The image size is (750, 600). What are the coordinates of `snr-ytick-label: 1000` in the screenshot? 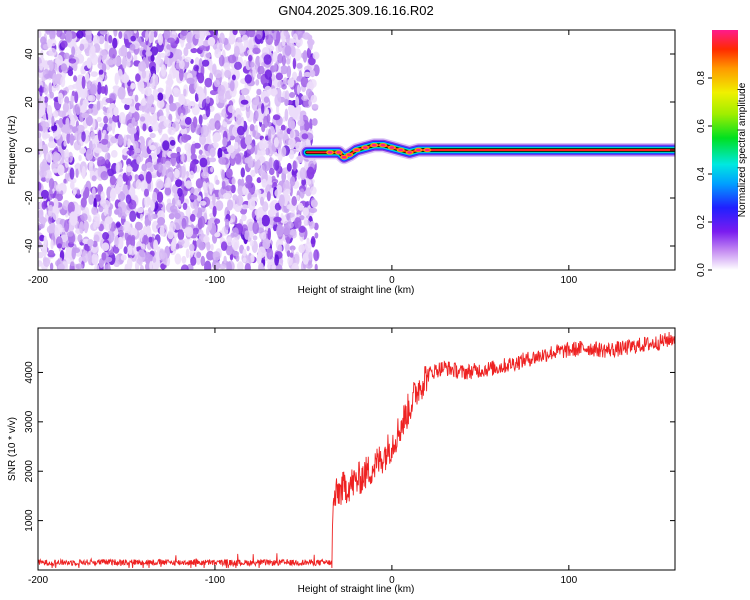 It's located at (29, 520).